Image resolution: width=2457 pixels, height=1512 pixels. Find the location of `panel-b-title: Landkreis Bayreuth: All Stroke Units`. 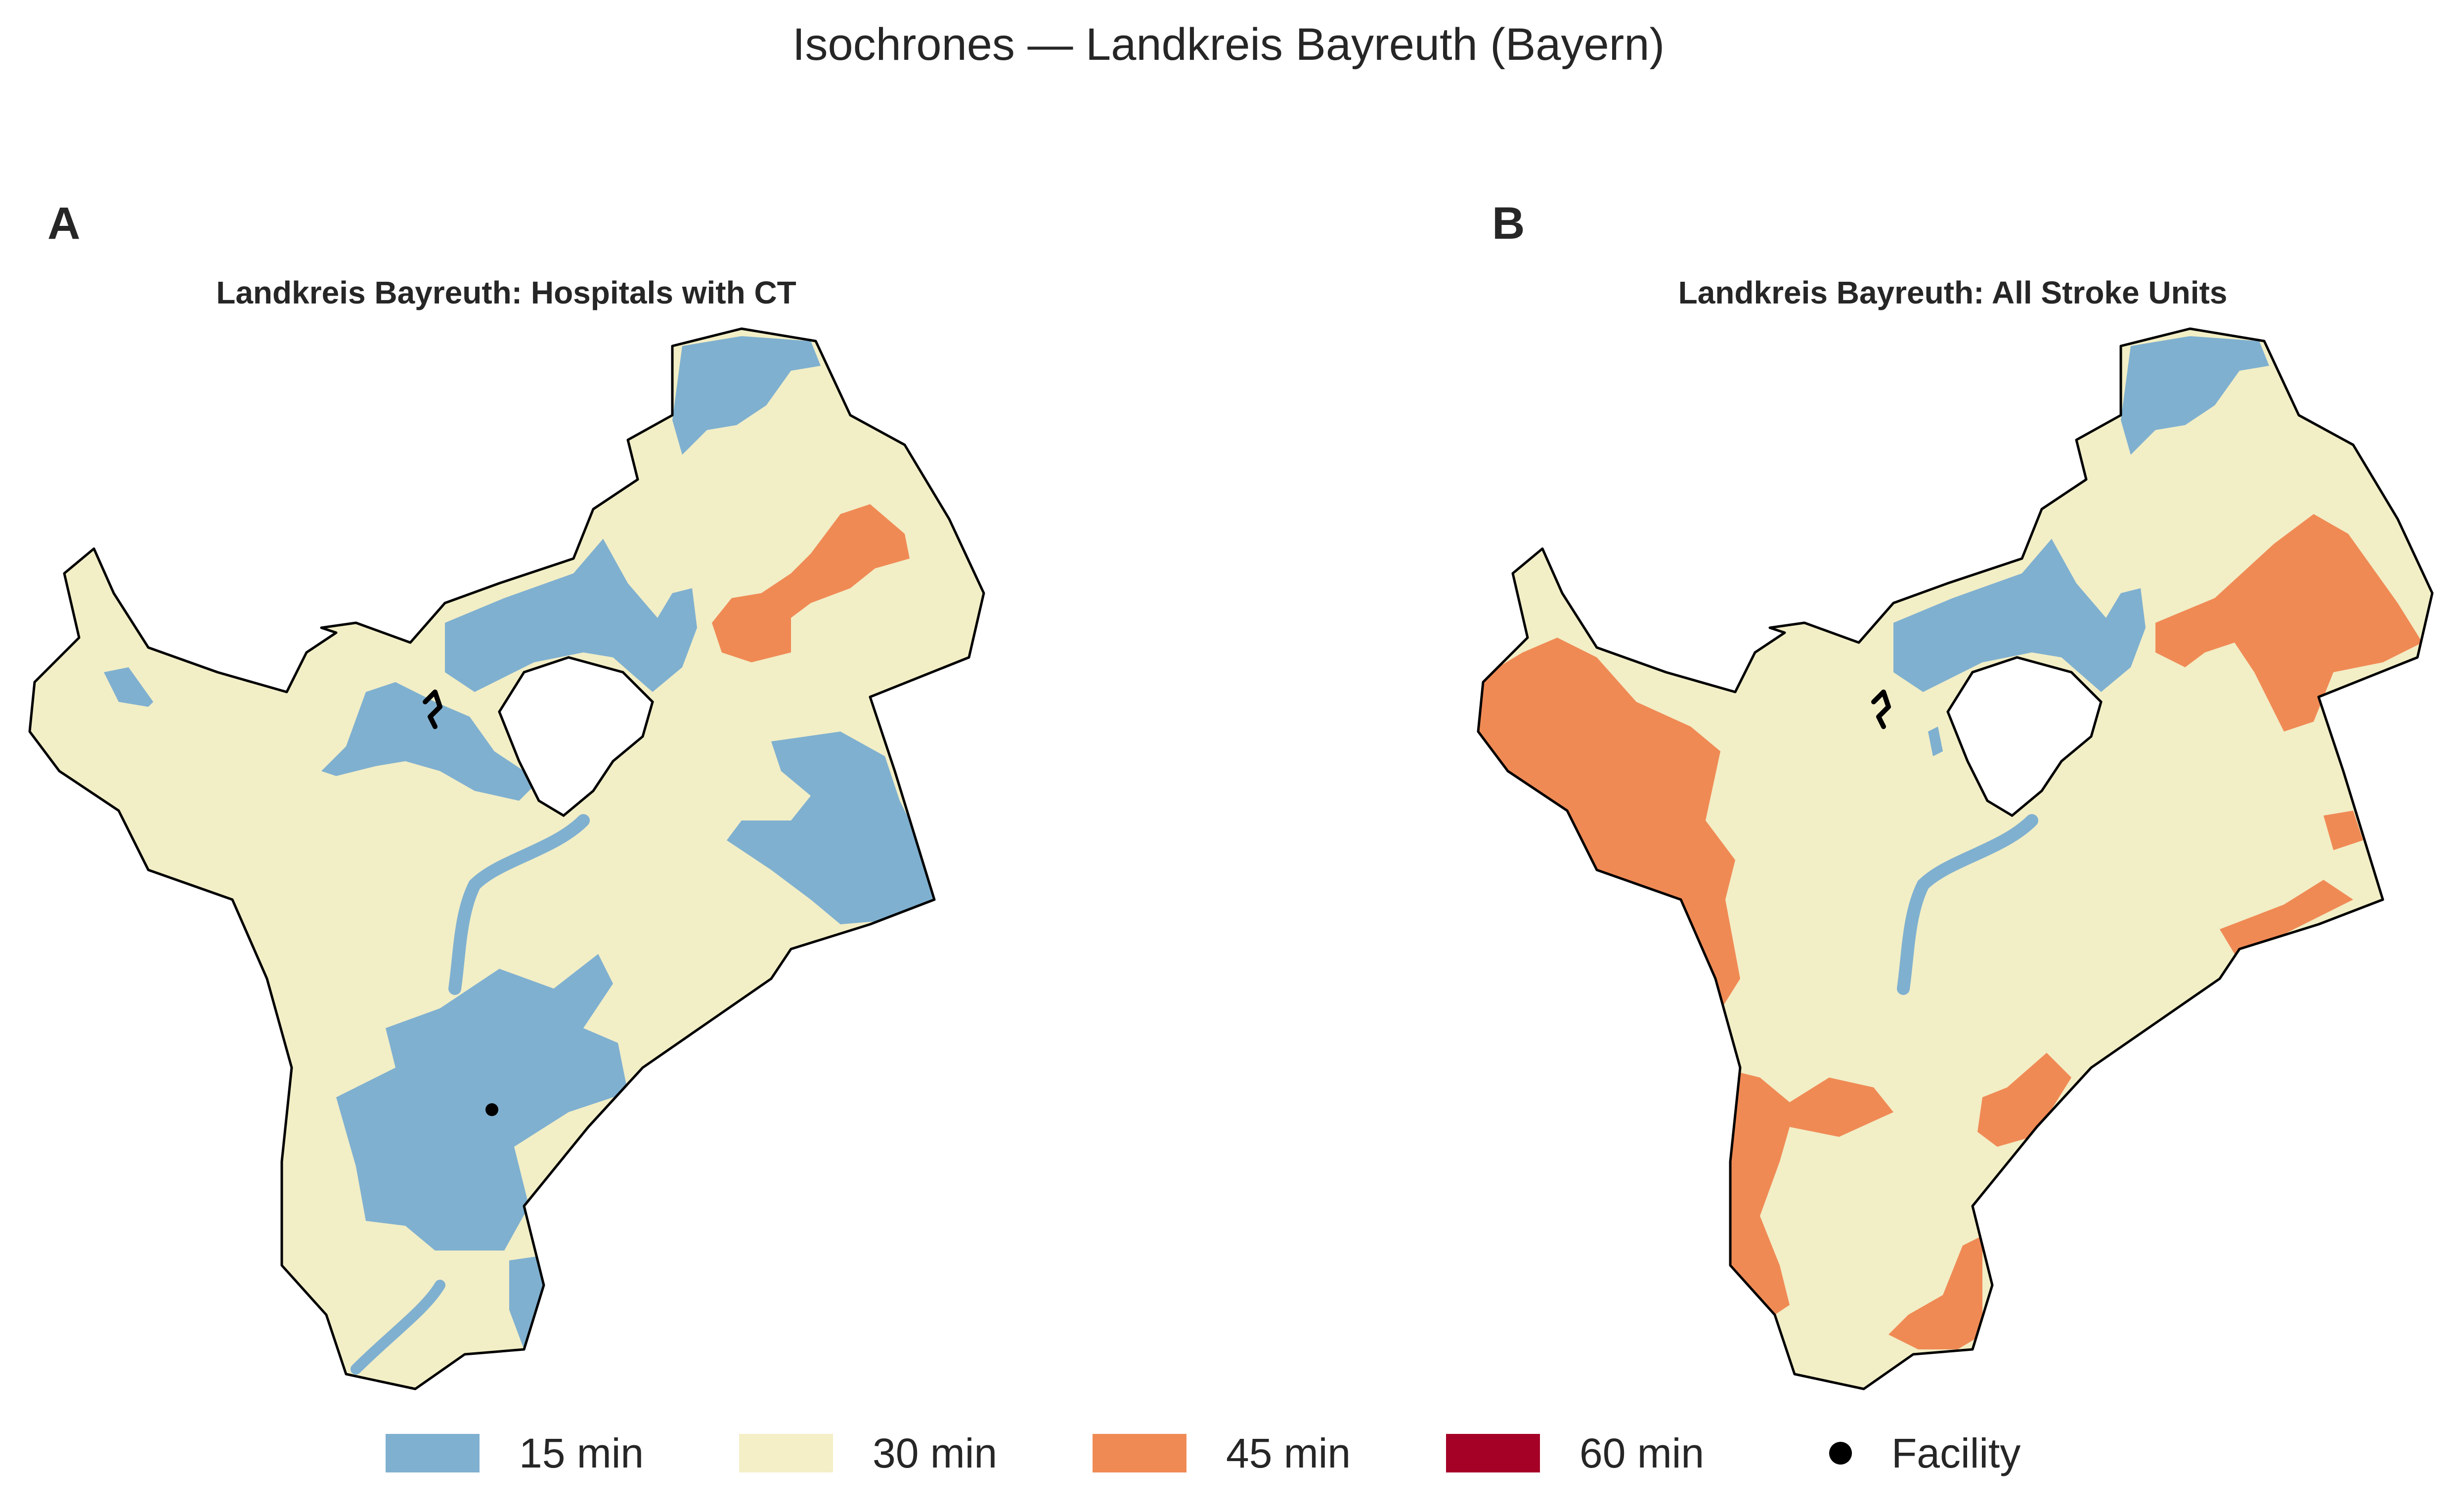

panel-b-title: Landkreis Bayreuth: All Stroke Units is located at coordinates (1953, 293).